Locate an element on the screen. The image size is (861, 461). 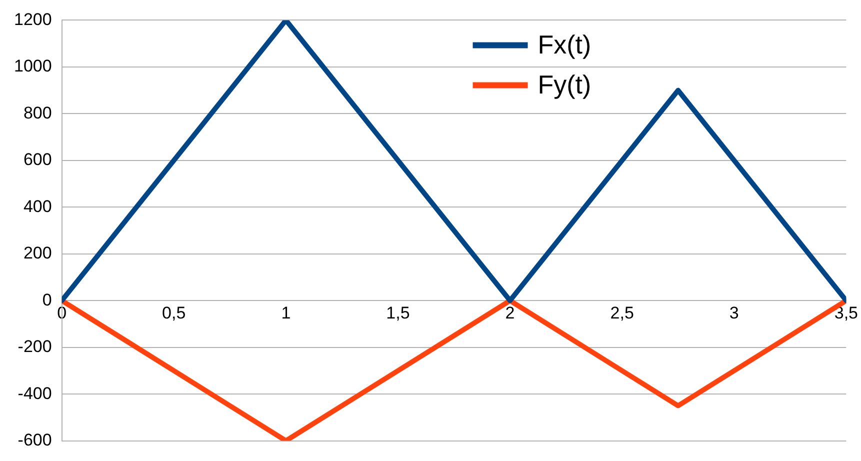
legend-label: Fx(t) is located at coordinates (565, 44).